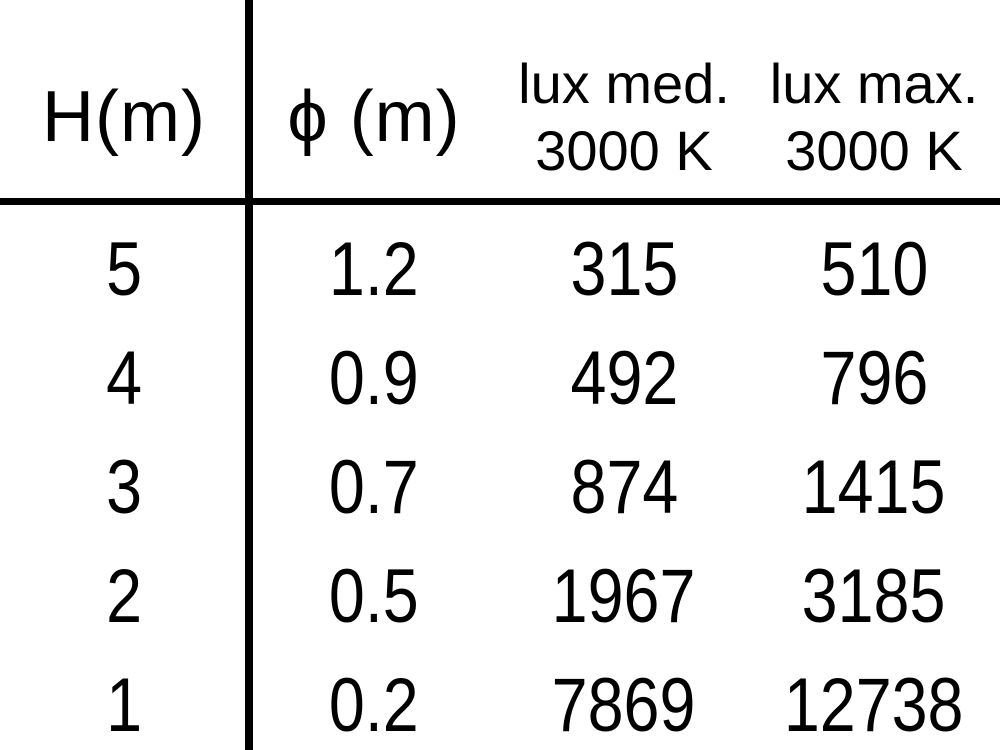 The height and width of the screenshot is (750, 1000). Describe the element at coordinates (500, 201) in the screenshot. I see `header-divider-line` at that location.